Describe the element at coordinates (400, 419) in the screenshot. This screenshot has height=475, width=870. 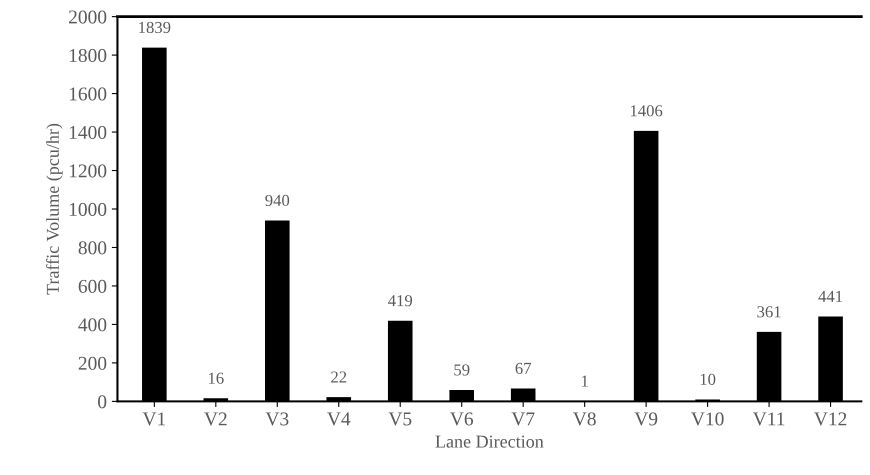
I see `x-tick-label: V5` at that location.